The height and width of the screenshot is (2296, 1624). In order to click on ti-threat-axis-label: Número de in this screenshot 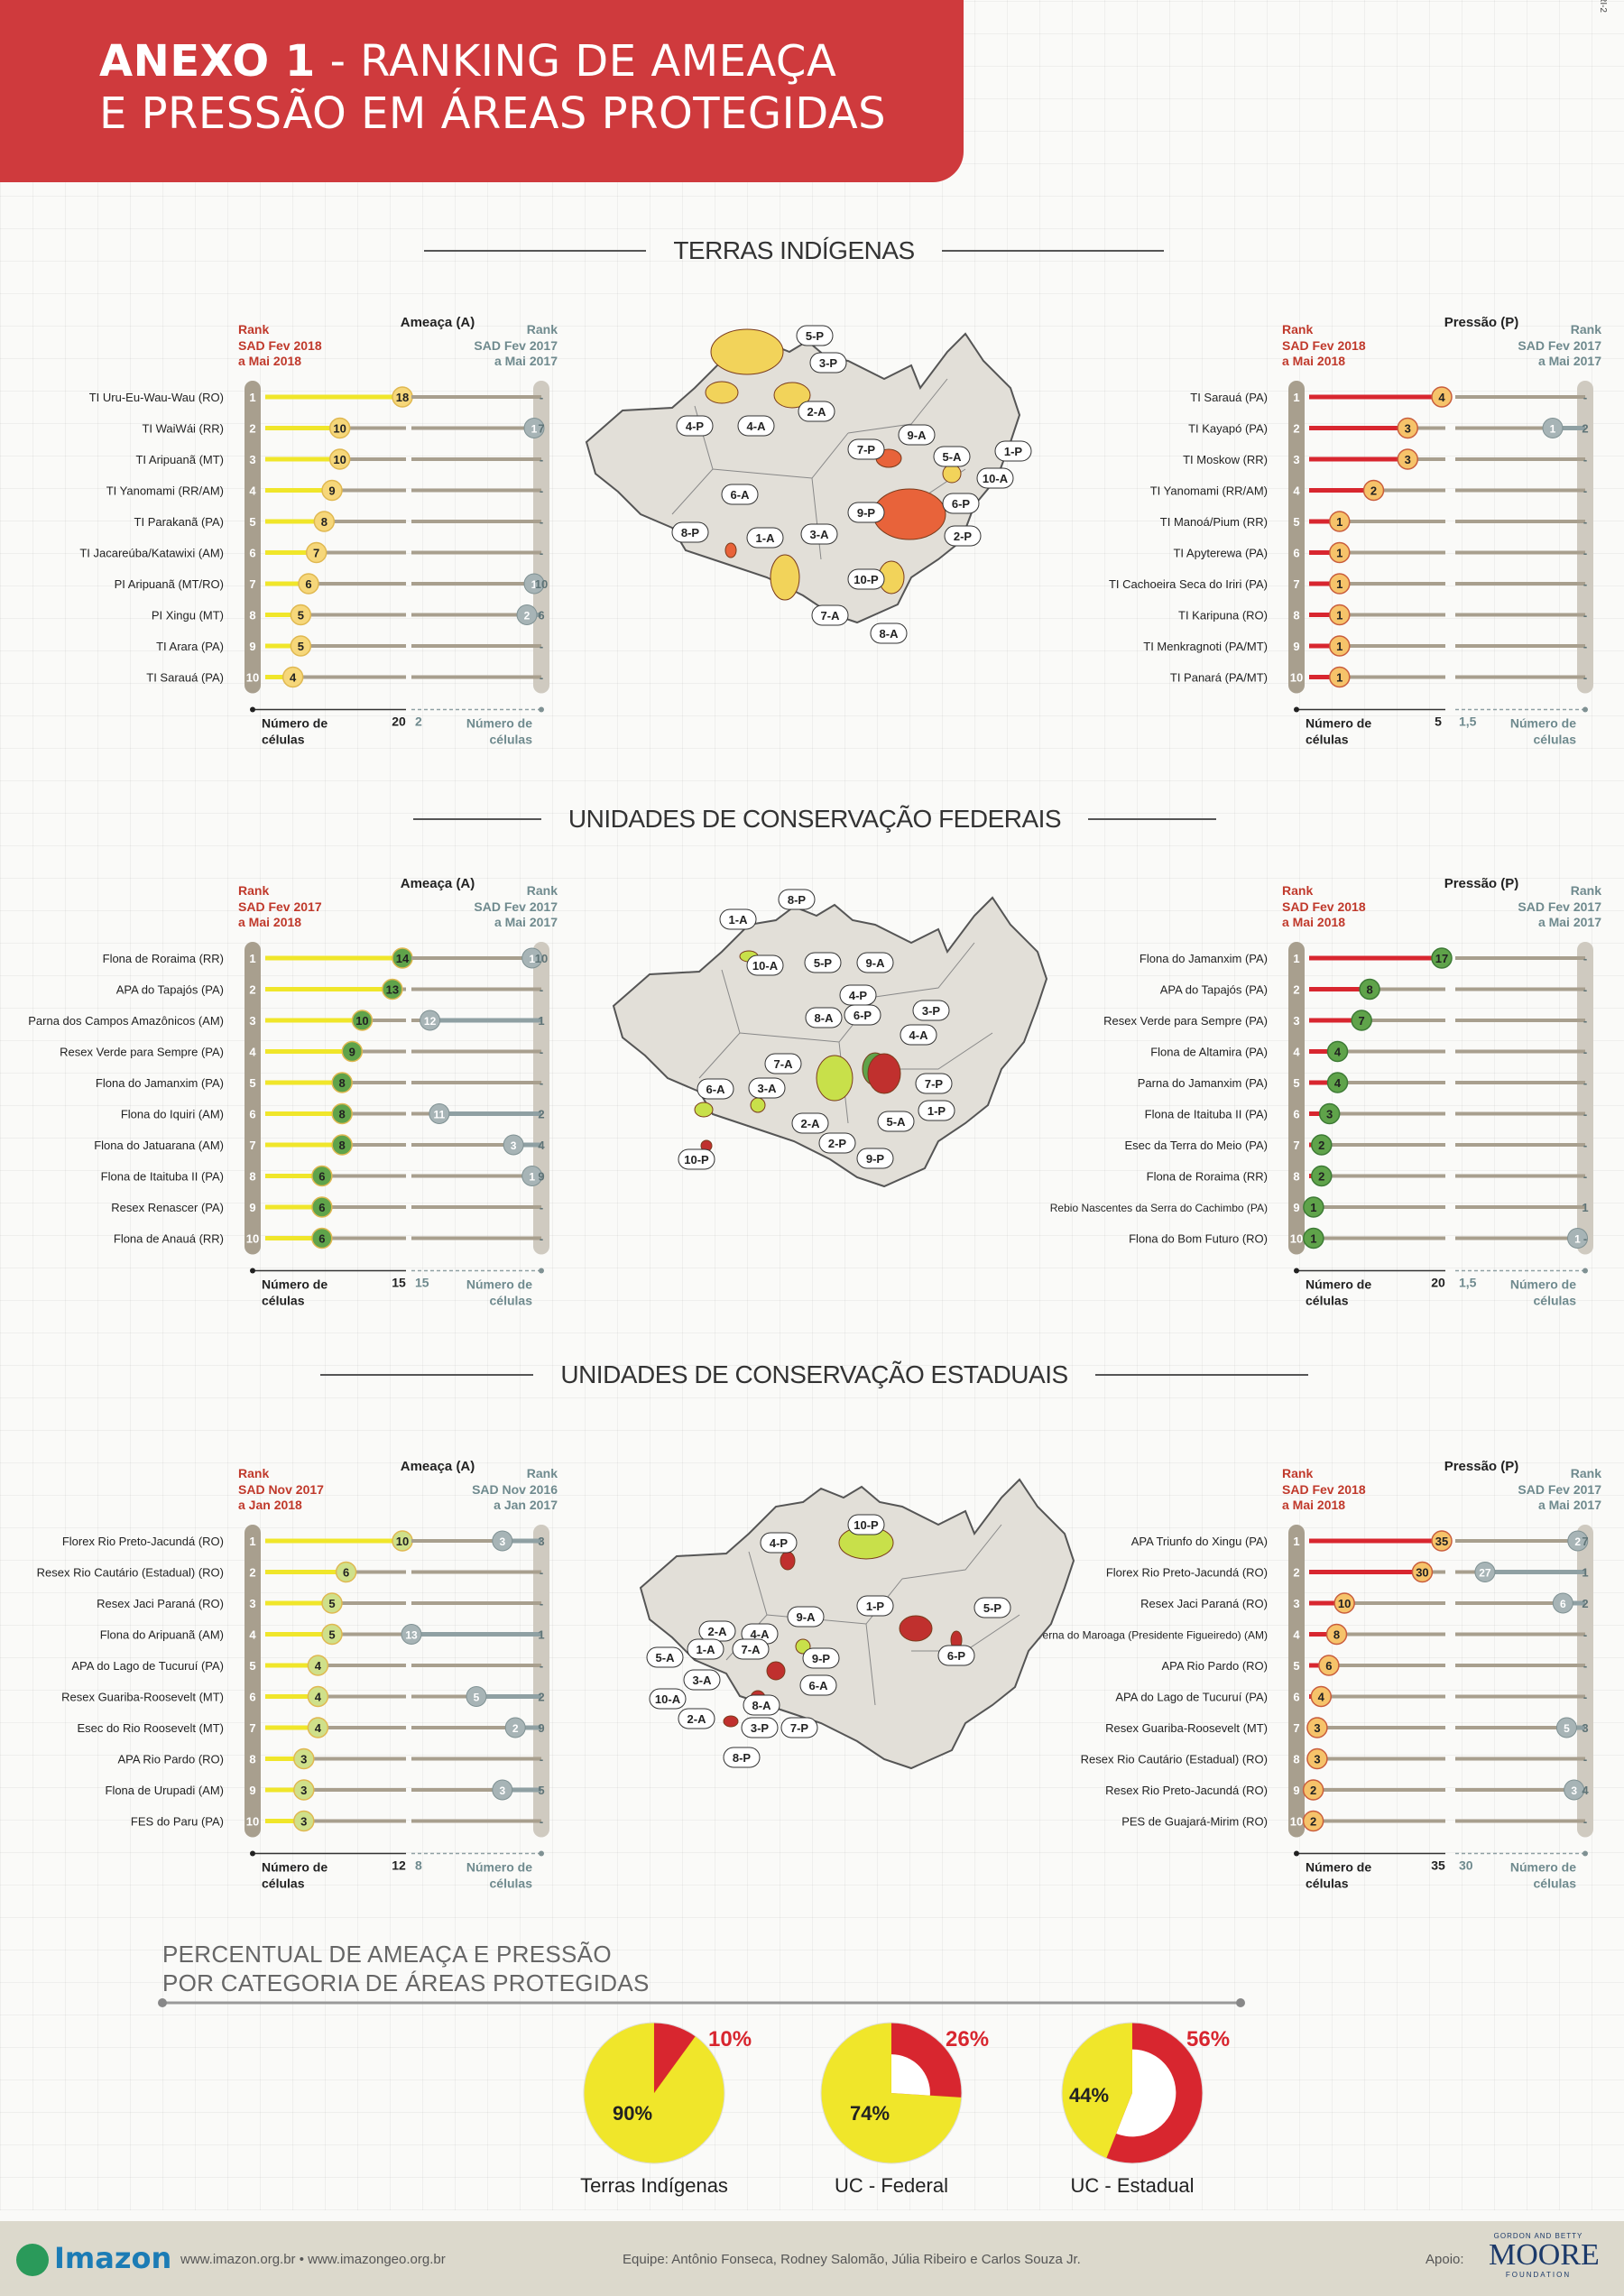, I will do `click(295, 723)`.